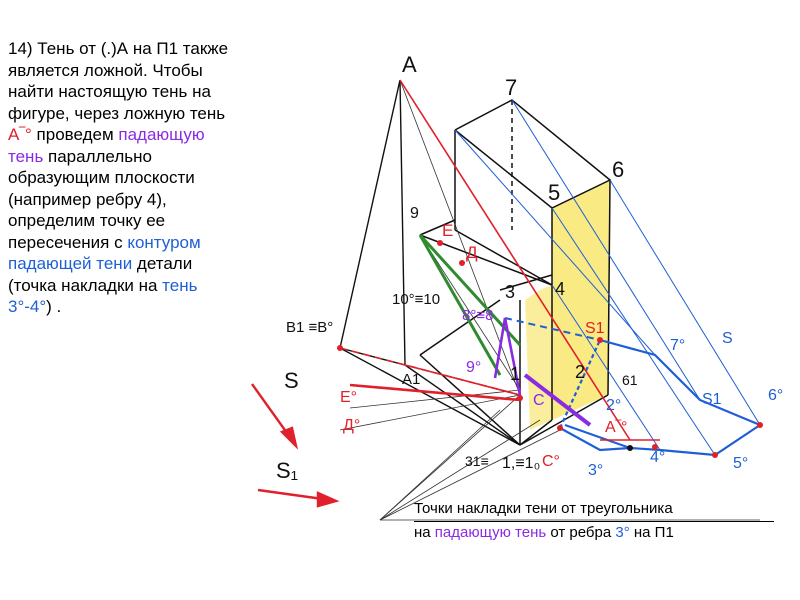 The width and height of the screenshot is (800, 600). What do you see at coordinates (477, 315) in the screenshot?
I see `label-8: 8°≡8` at bounding box center [477, 315].